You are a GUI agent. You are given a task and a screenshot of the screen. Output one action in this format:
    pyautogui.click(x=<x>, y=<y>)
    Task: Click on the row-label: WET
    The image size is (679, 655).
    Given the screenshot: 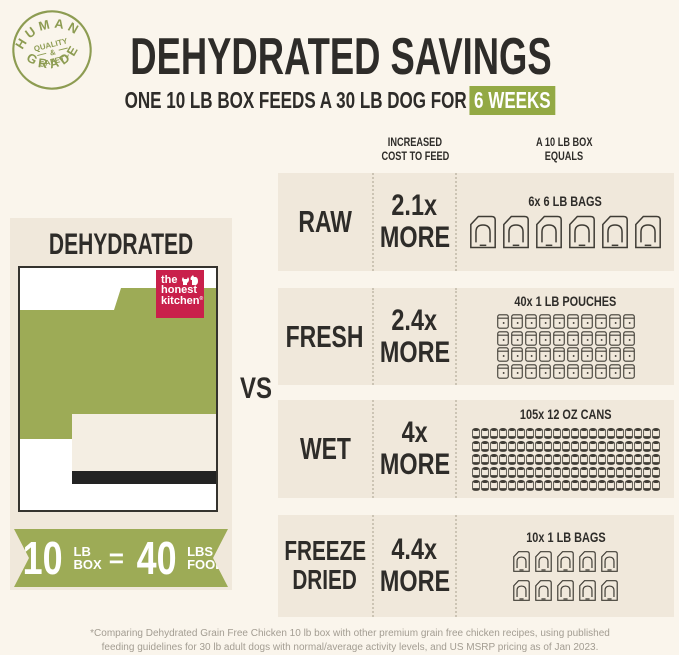 What is the action you would take?
    pyautogui.click(x=325, y=449)
    